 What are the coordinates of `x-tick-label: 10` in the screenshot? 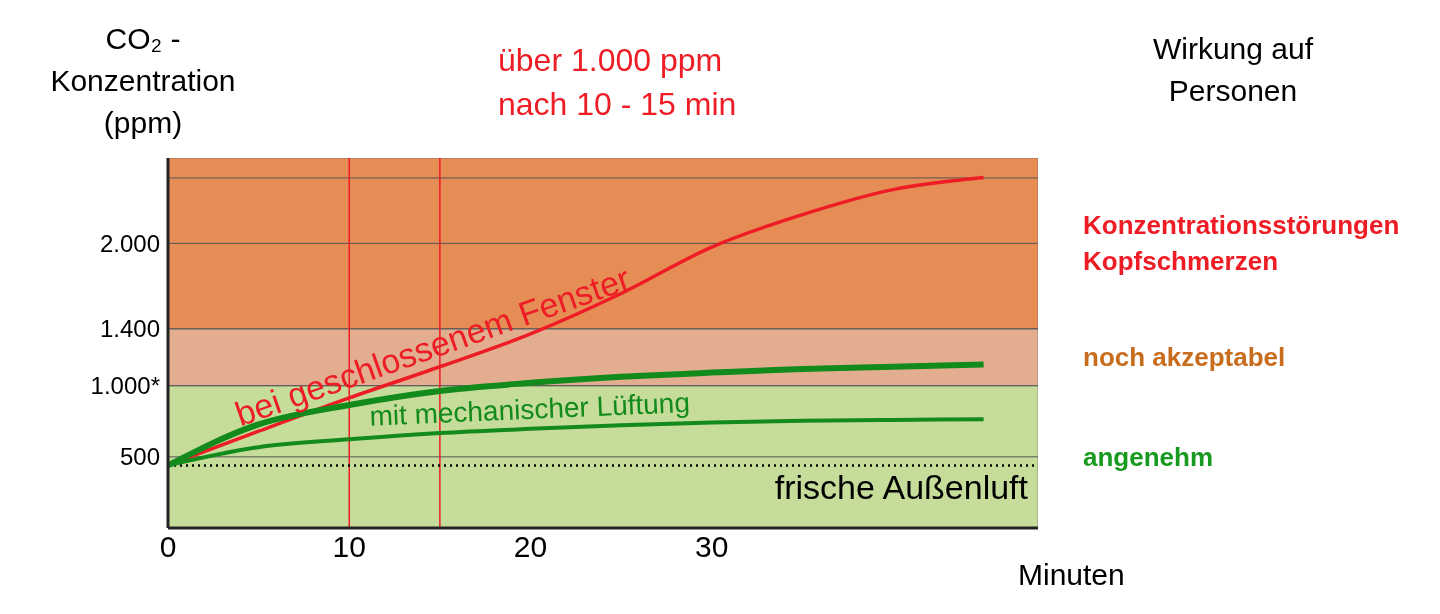 It's located at (349, 547).